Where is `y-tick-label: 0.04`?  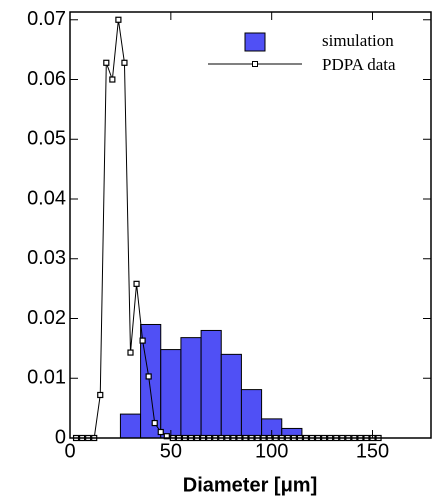
y-tick-label: 0.04 is located at coordinates (46, 198).